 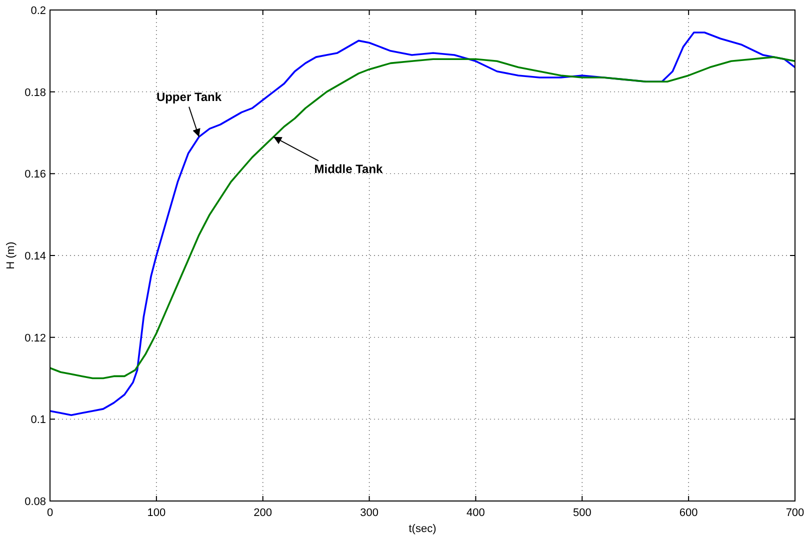 I want to click on x-tick-label: 500, so click(x=582, y=513).